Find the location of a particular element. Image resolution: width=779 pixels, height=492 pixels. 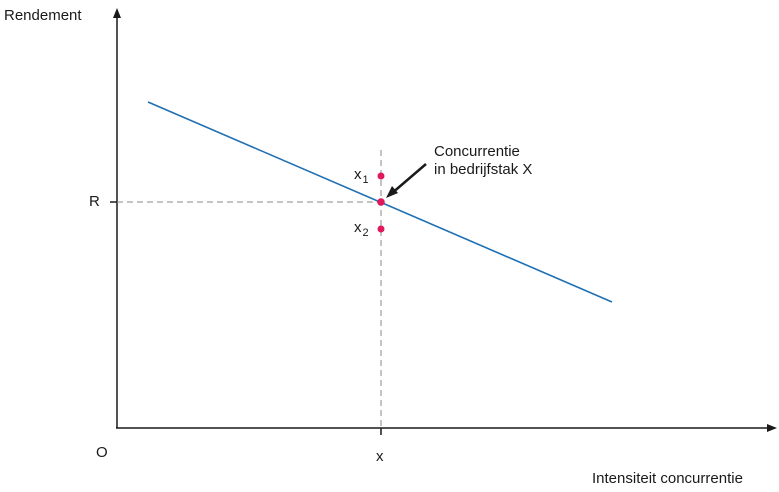

y-axis-arrow-icon is located at coordinates (117, 13).